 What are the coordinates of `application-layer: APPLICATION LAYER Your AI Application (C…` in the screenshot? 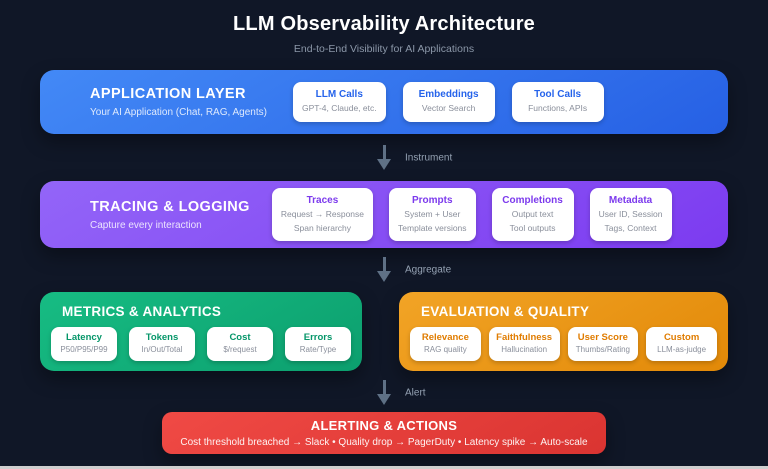 It's located at (384, 102).